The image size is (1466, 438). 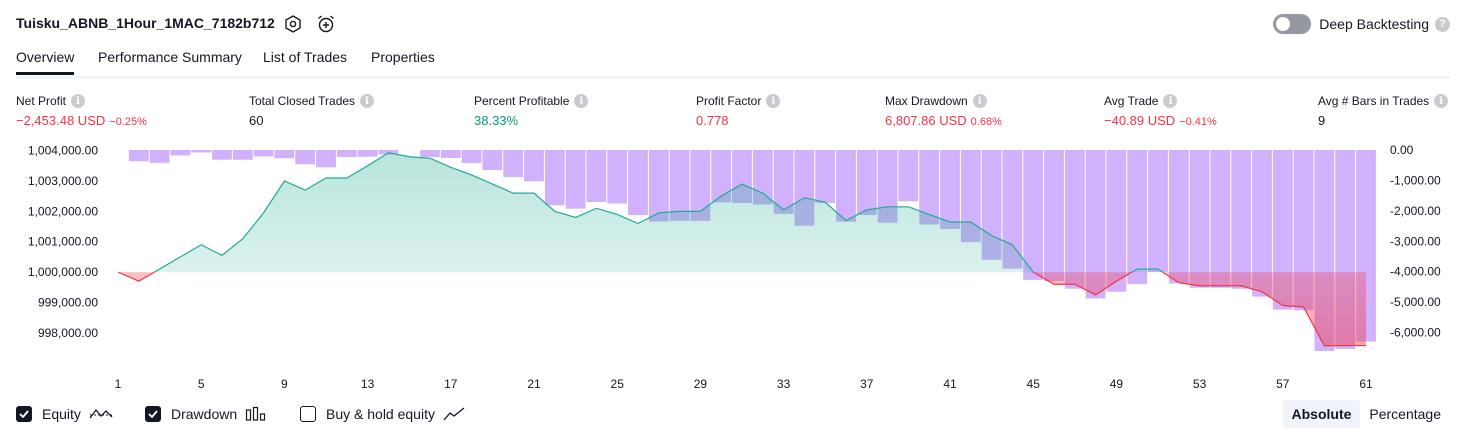 What do you see at coordinates (81, 112) in the screenshot?
I see `metric-net-profit: Net Profit i −2,453.48 USD −0.25%` at bounding box center [81, 112].